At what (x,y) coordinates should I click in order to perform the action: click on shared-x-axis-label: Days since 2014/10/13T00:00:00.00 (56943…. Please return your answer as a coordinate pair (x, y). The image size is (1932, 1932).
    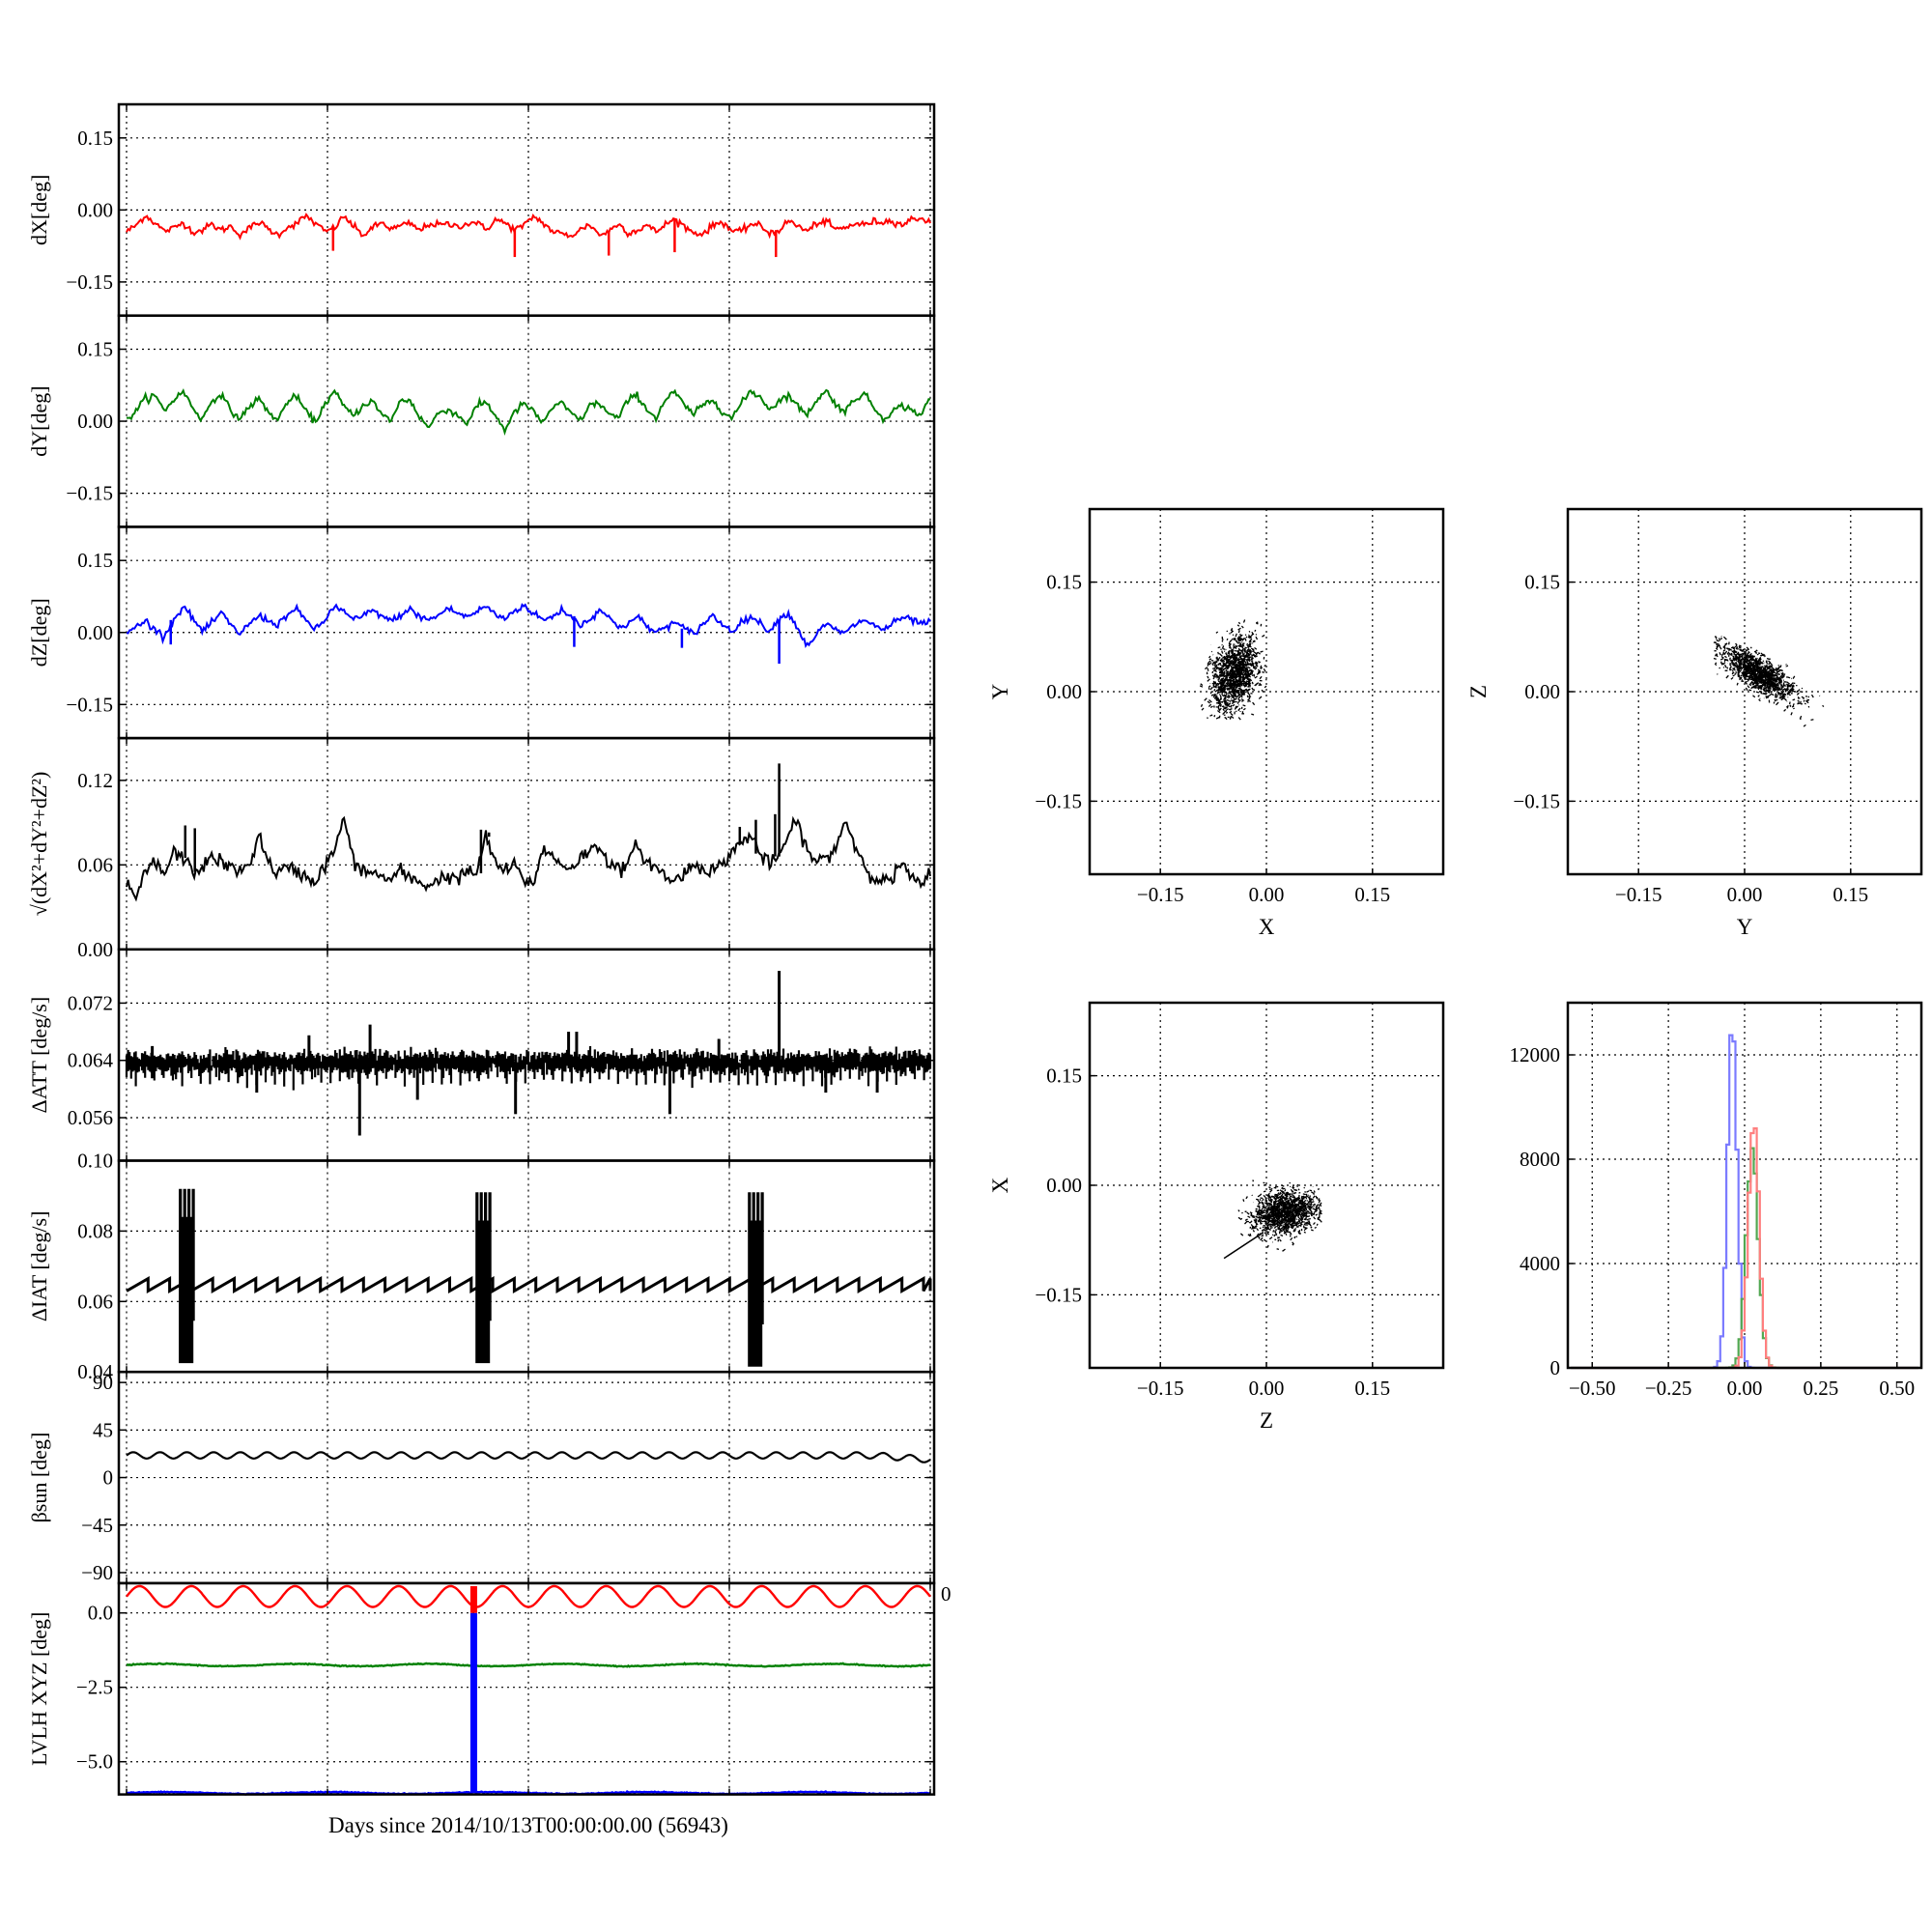
    Looking at the image, I should click on (528, 1825).